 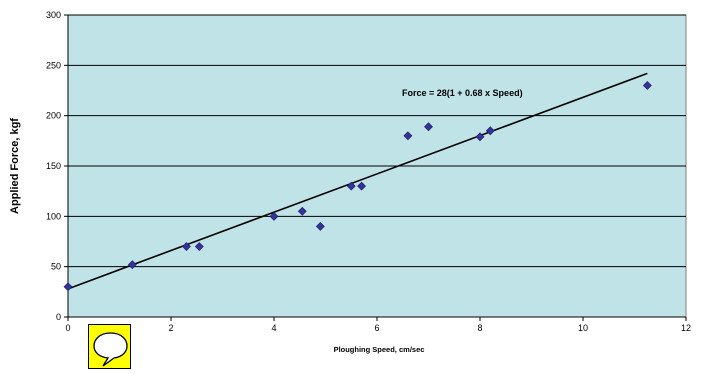 What do you see at coordinates (15, 166) in the screenshot?
I see `y-axis-title: Applied Force, kgf` at bounding box center [15, 166].